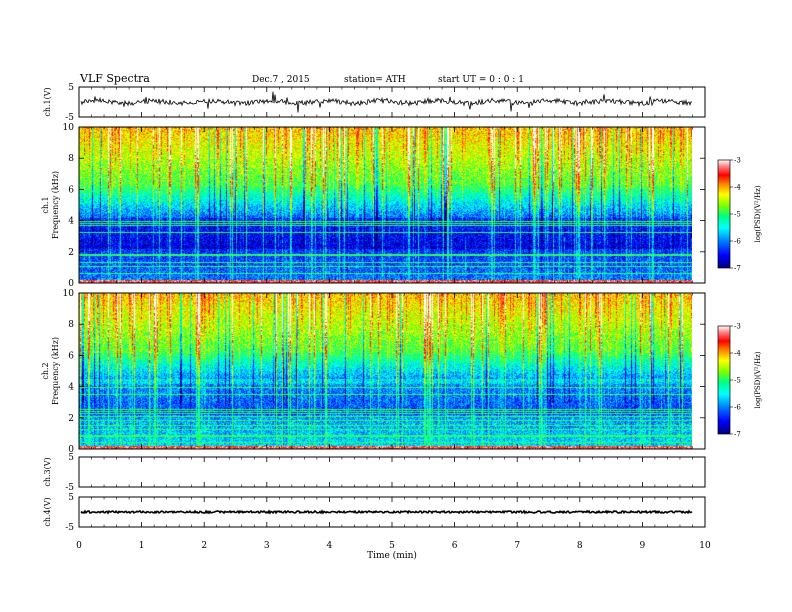  I want to click on figure-title: VLF Spectra, so click(114, 78).